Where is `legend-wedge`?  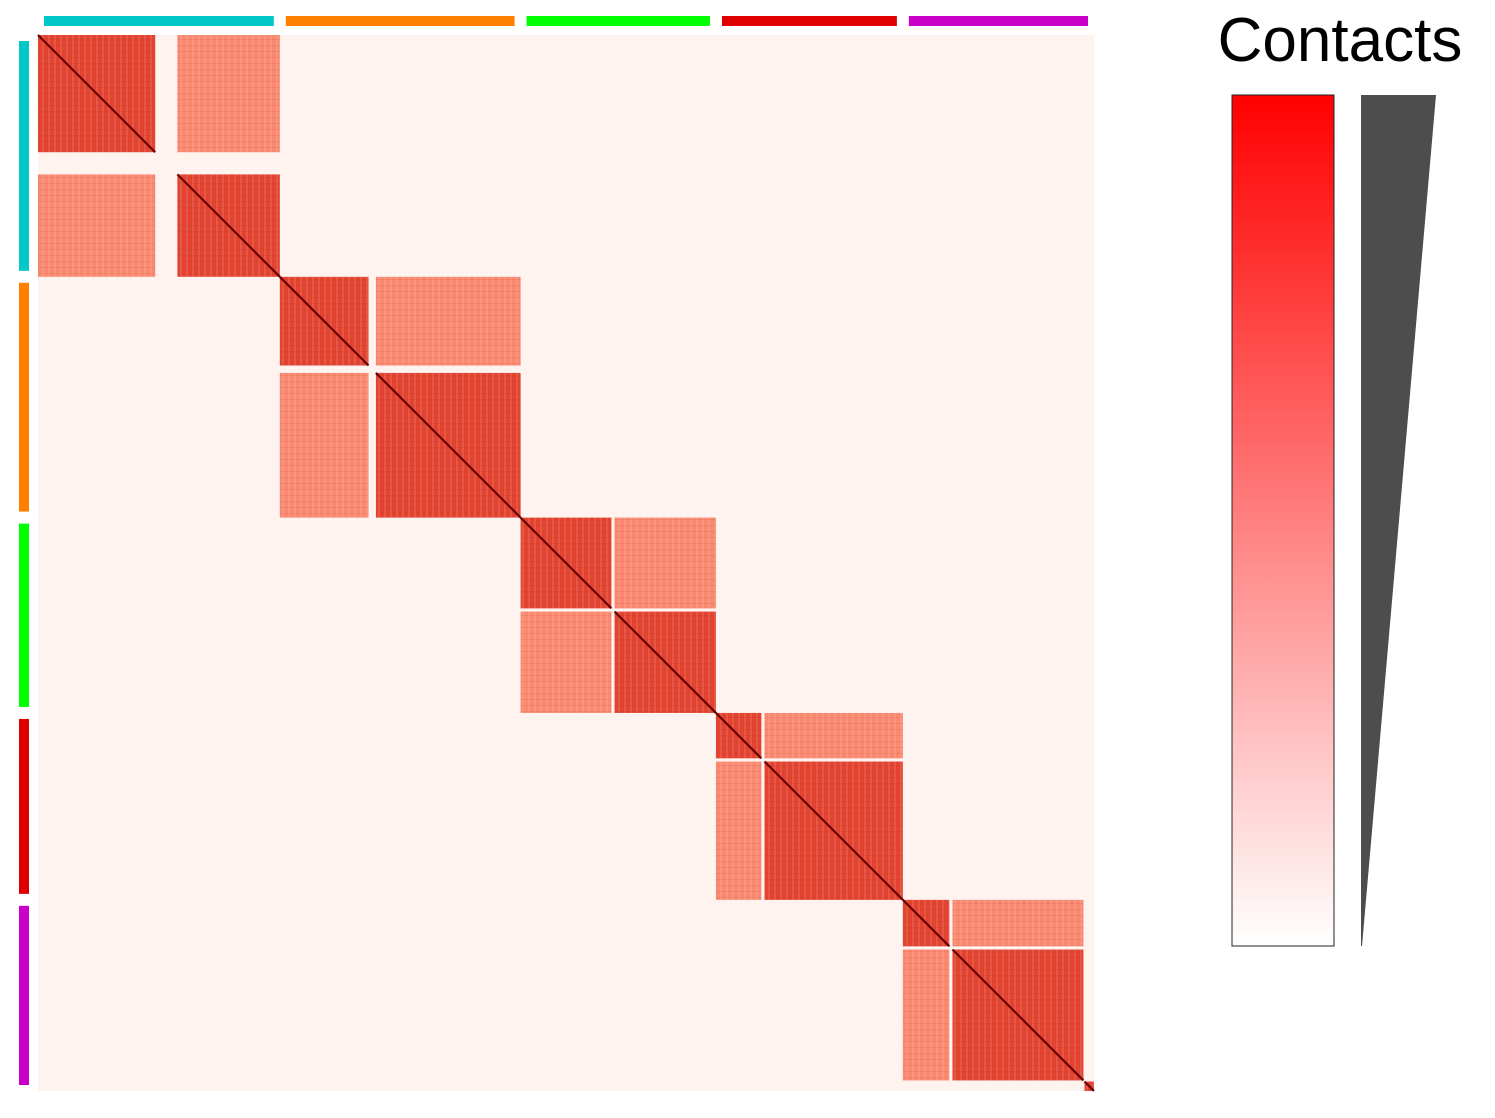 legend-wedge is located at coordinates (1398, 520).